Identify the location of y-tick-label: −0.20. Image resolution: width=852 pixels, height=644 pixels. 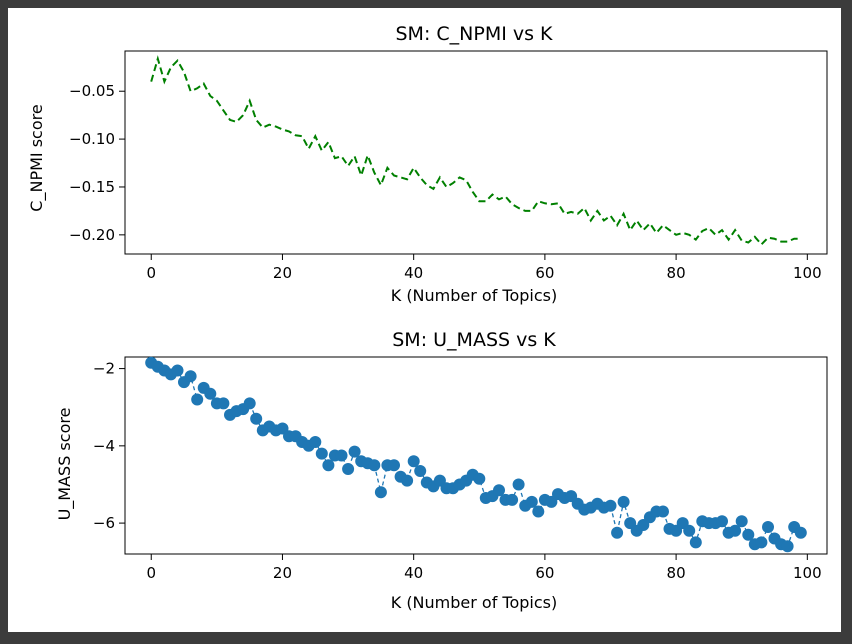
(92, 235).